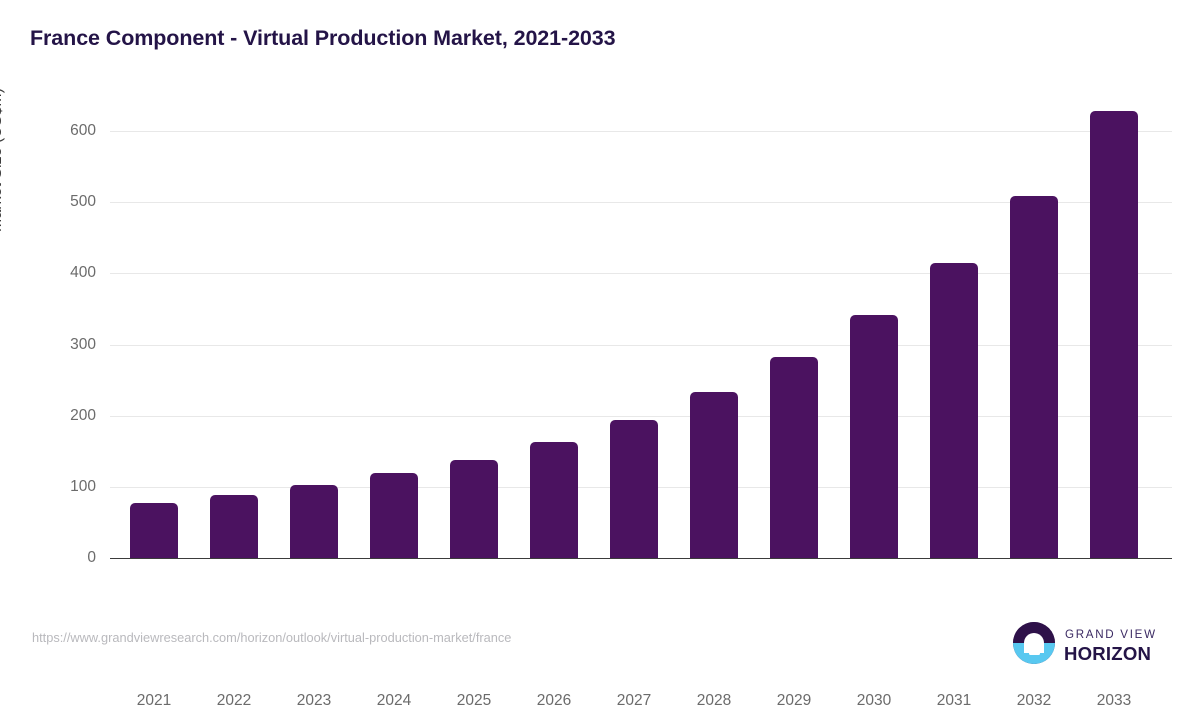 This screenshot has width=1200, height=710. Describe the element at coordinates (91, 557) in the screenshot. I see `y-tick-label: 0` at that location.